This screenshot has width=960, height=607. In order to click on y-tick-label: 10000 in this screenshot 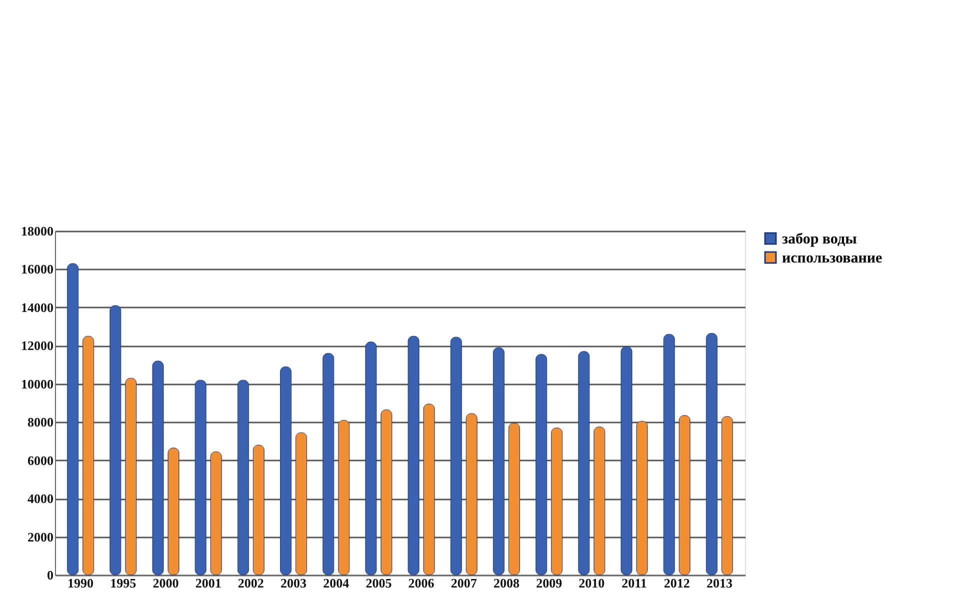, I will do `click(37, 384)`.